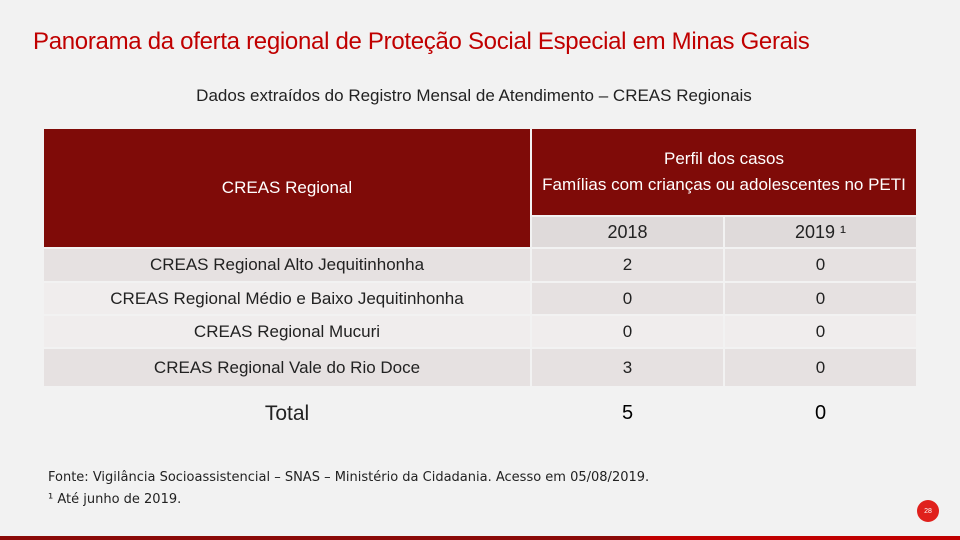 The image size is (960, 540). I want to click on total-2019: 0, so click(820, 413).